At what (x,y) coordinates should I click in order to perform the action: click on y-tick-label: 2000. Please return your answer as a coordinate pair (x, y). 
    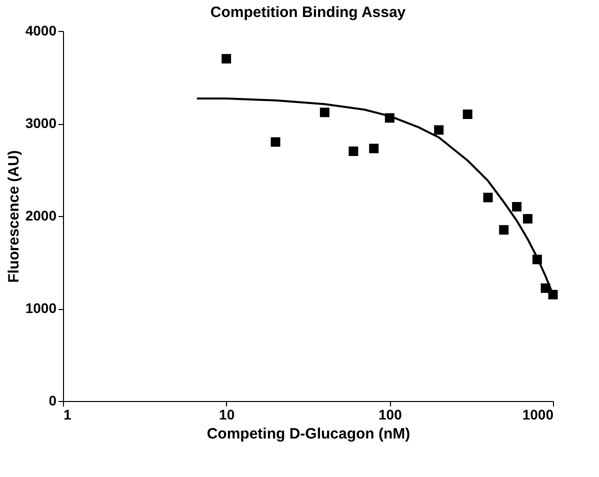
    Looking at the image, I should click on (41, 216).